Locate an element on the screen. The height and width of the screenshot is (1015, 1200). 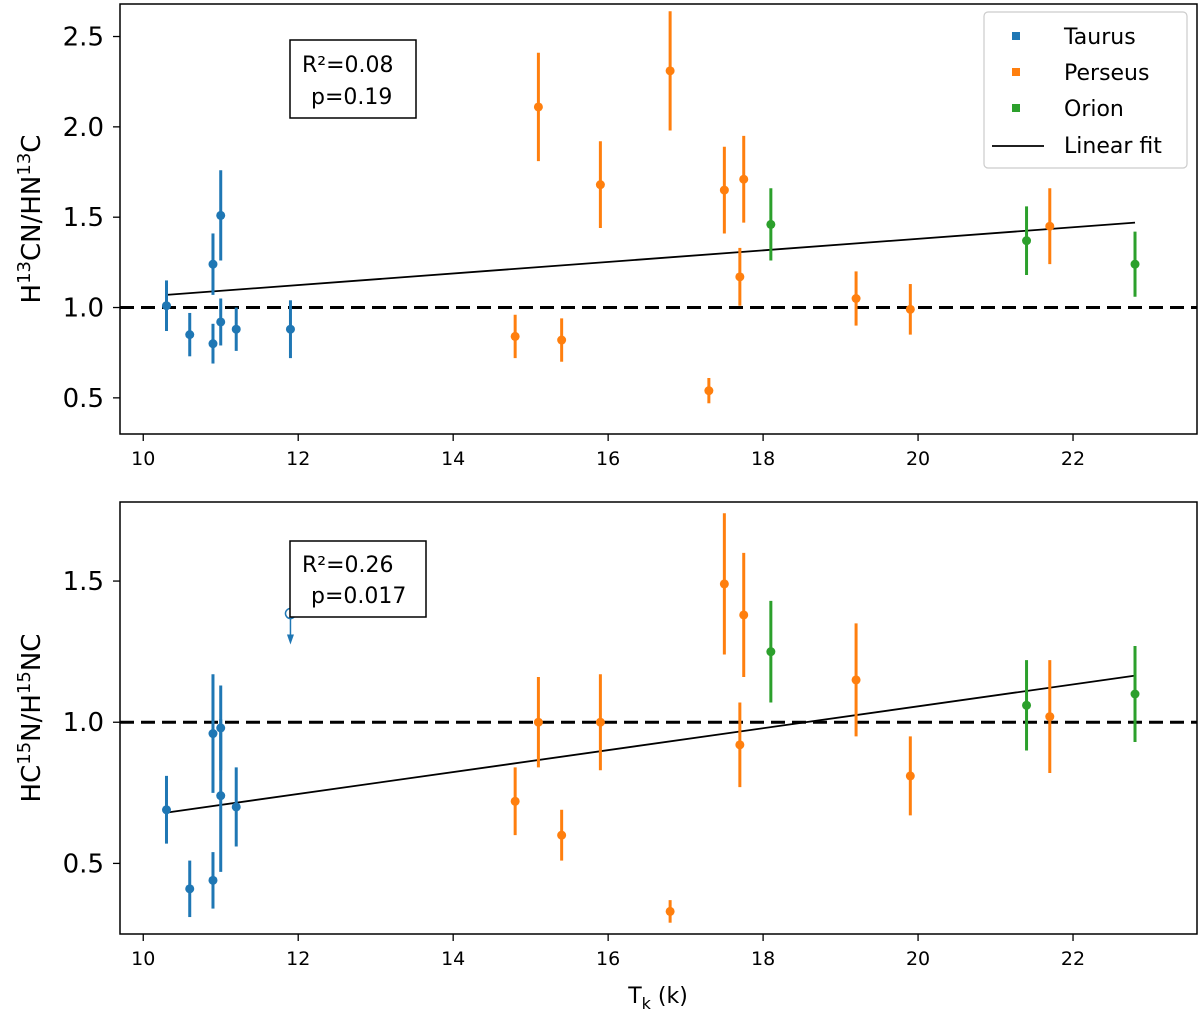
top-p-value: p=0.19 is located at coordinates (351, 97).